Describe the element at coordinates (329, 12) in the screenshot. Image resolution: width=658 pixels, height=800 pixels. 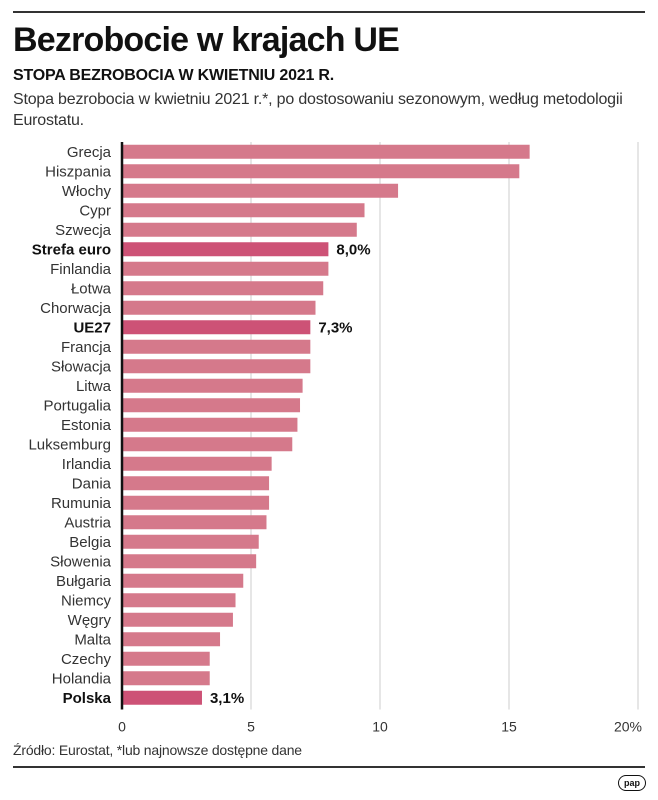
I see `top-rule` at that location.